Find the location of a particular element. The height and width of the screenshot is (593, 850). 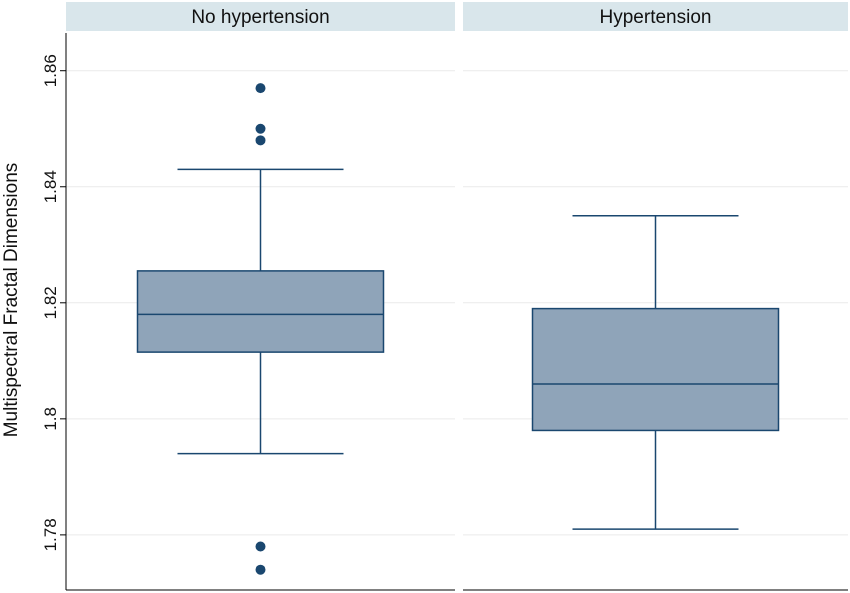

y-tick-label: 1.78 is located at coordinates (50, 534).